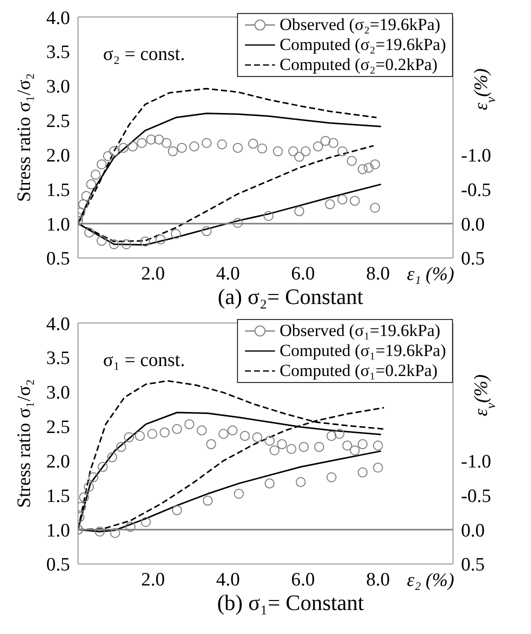  What do you see at coordinates (144, 55) in the screenshot?
I see `annotation: σ₂ = const.` at bounding box center [144, 55].